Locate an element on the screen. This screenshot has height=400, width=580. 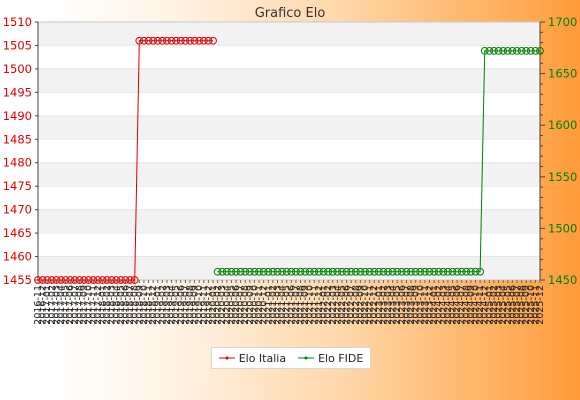
x-tick-label: 2025-06 is located at coordinates (512, 305).